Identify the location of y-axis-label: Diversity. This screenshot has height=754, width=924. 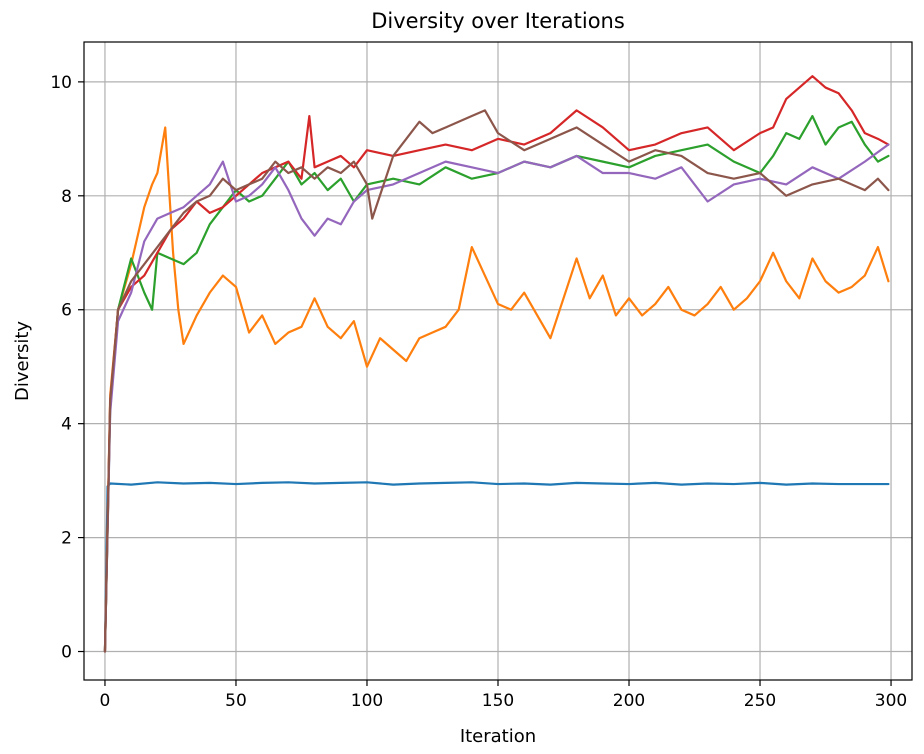
(22, 361).